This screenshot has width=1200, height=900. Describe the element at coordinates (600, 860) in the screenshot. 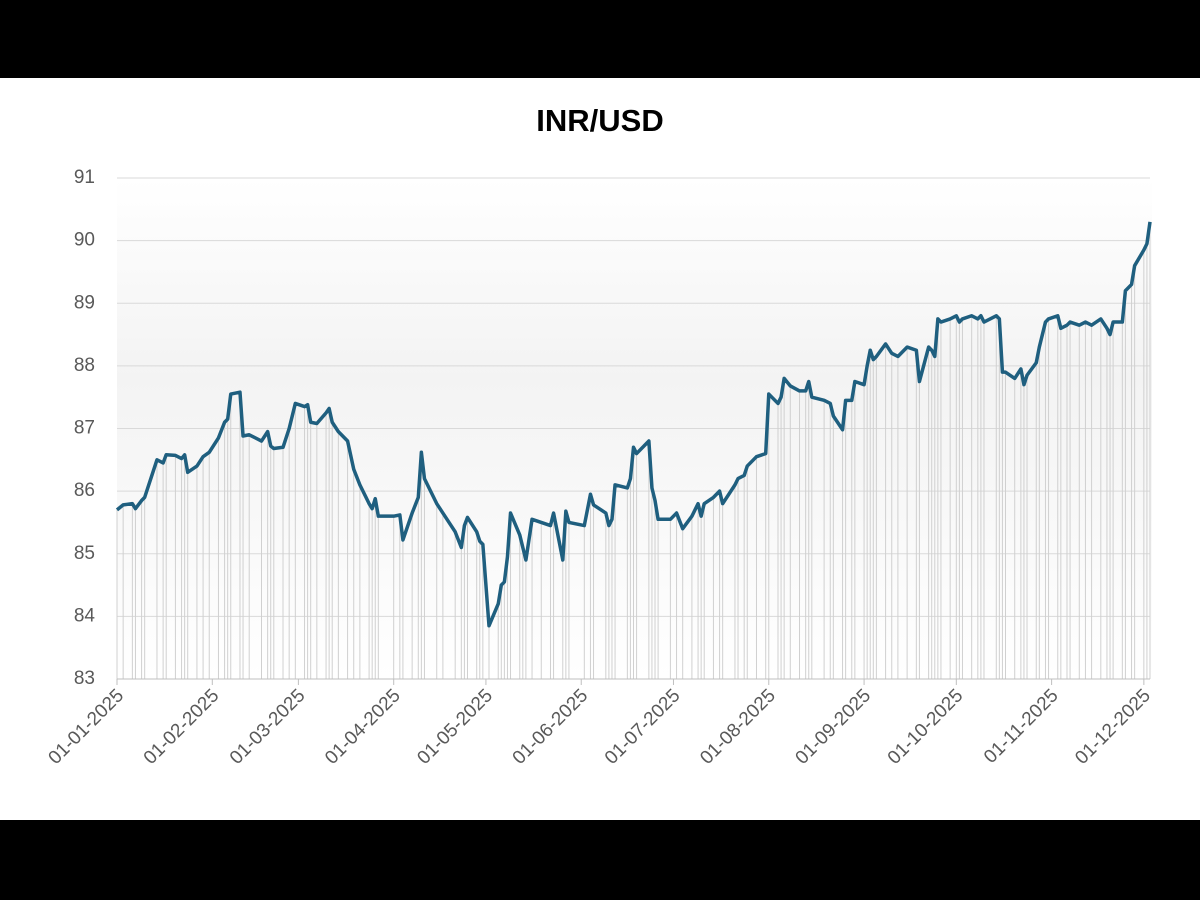

I see `bottom-bar` at that location.